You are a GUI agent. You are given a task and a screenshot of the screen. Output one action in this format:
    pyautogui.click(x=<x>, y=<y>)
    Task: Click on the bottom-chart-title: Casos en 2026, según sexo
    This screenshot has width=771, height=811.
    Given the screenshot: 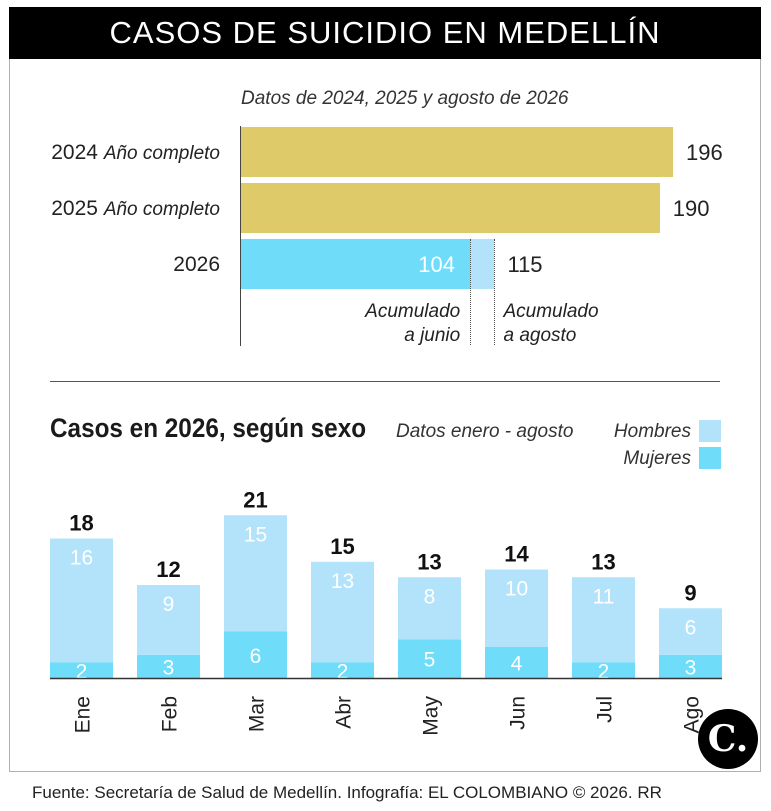 What is the action you would take?
    pyautogui.click(x=208, y=428)
    